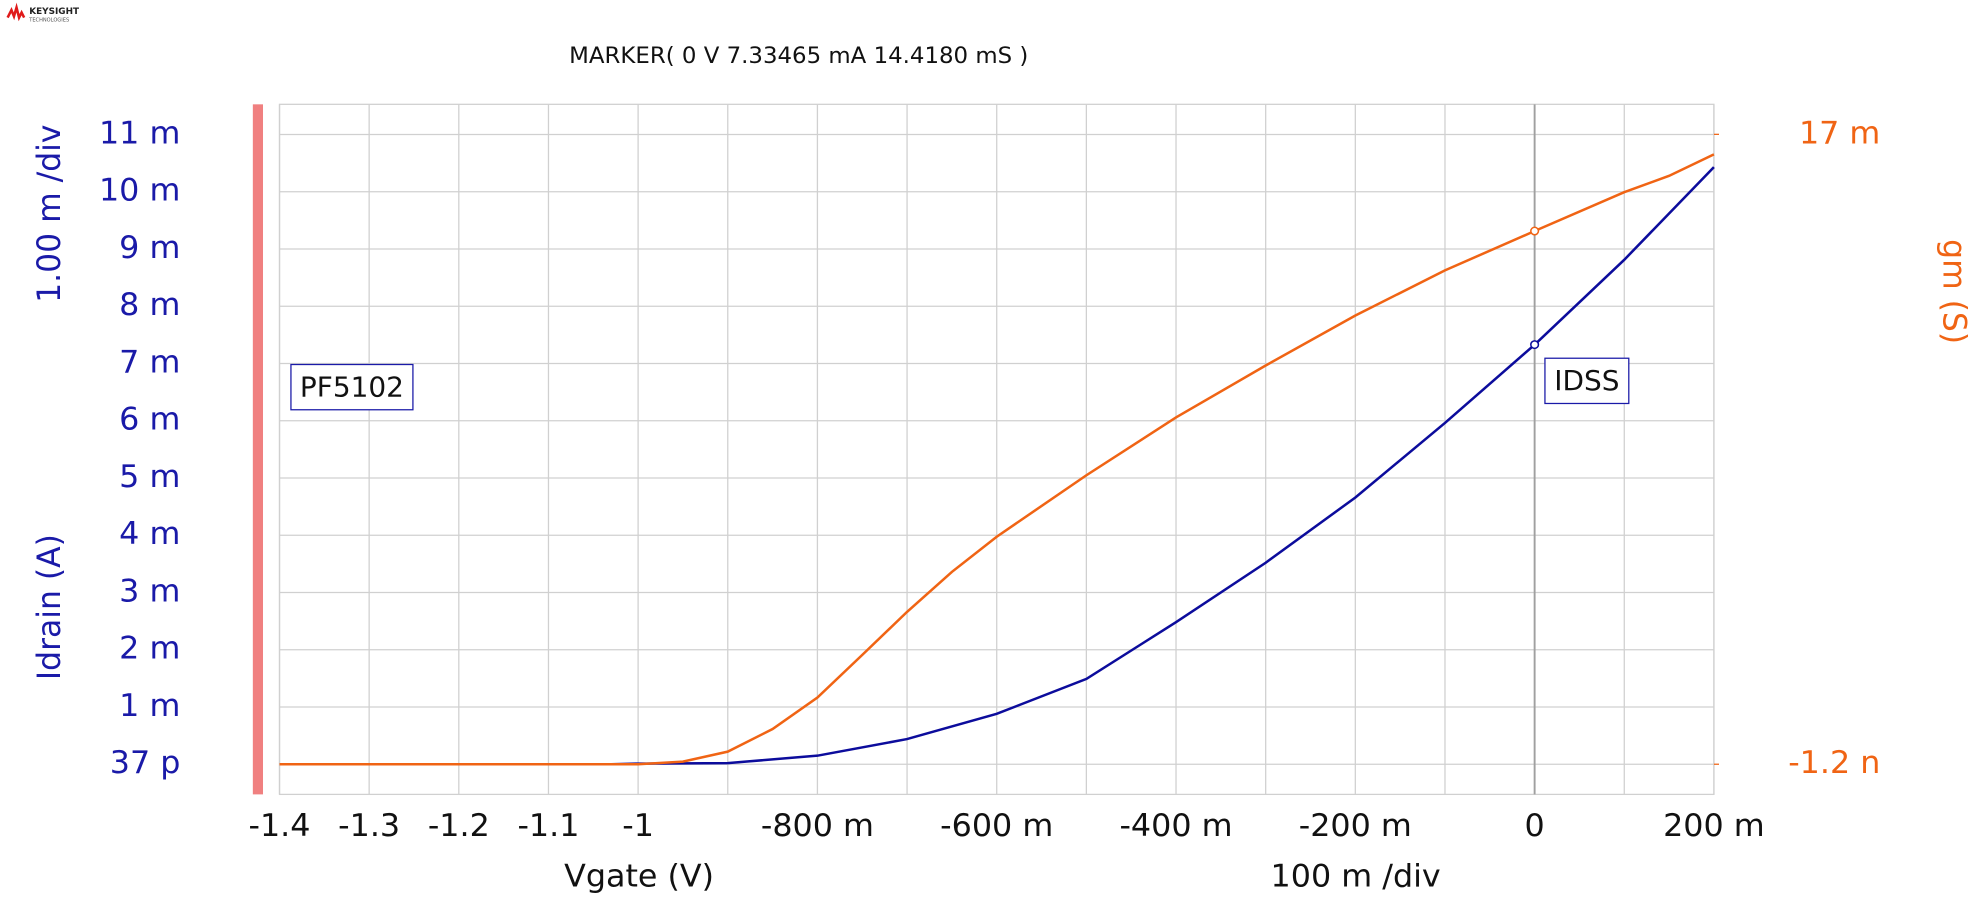 The width and height of the screenshot is (1982, 905). I want to click on x-tick-label: -1.1, so click(548, 826).